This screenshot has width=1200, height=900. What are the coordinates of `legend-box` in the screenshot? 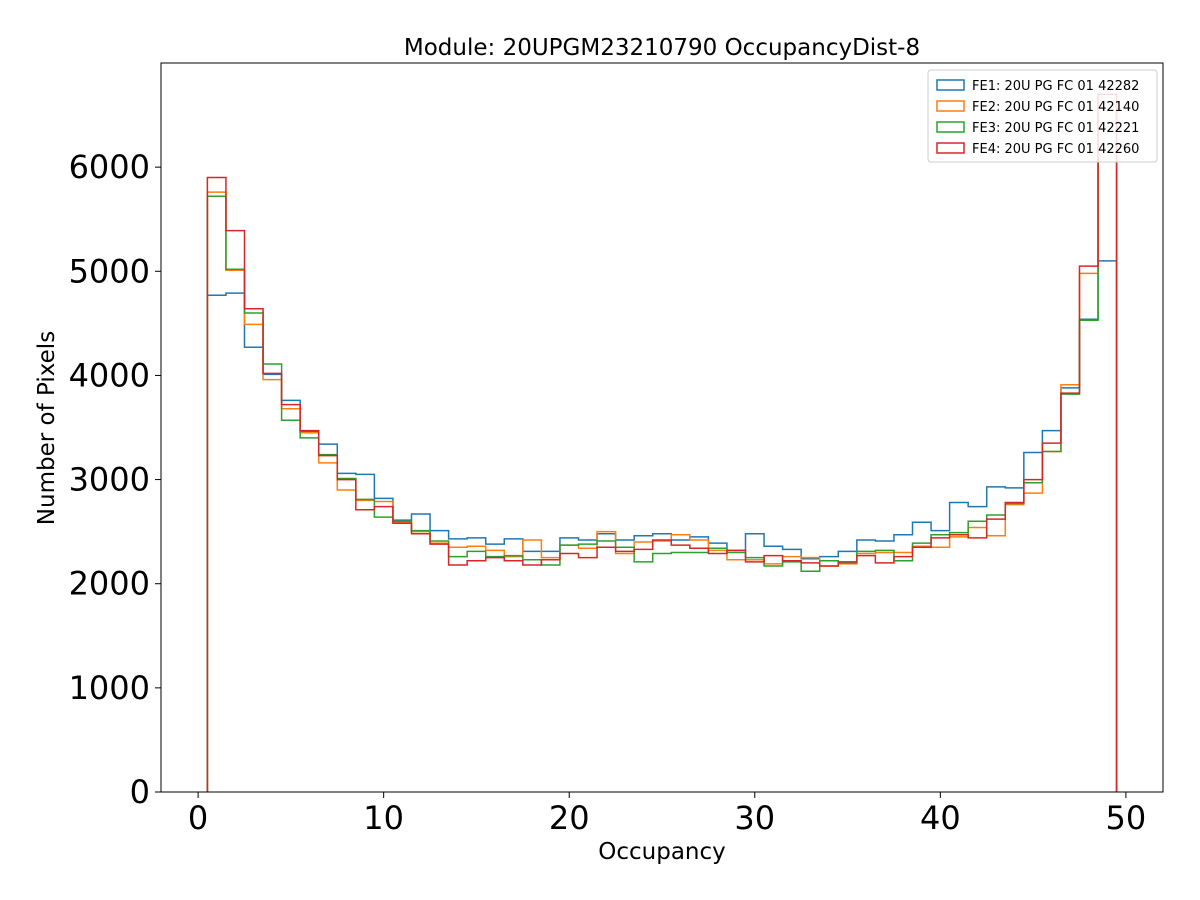 It's located at (1042, 116).